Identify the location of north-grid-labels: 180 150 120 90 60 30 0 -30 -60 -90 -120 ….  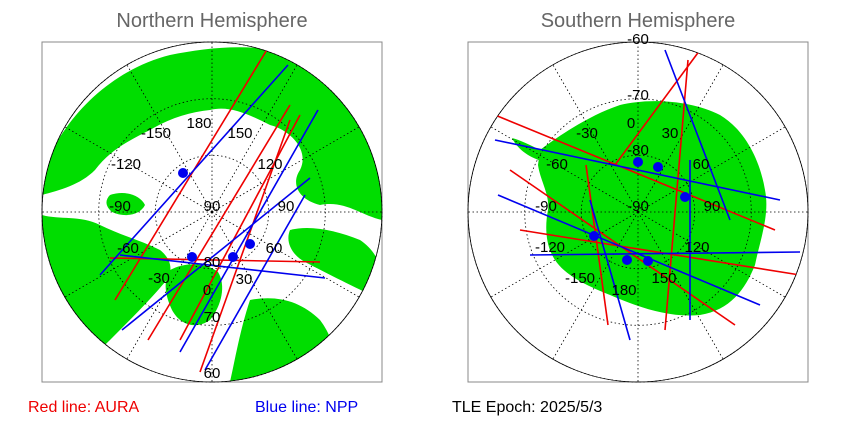
(201, 248).